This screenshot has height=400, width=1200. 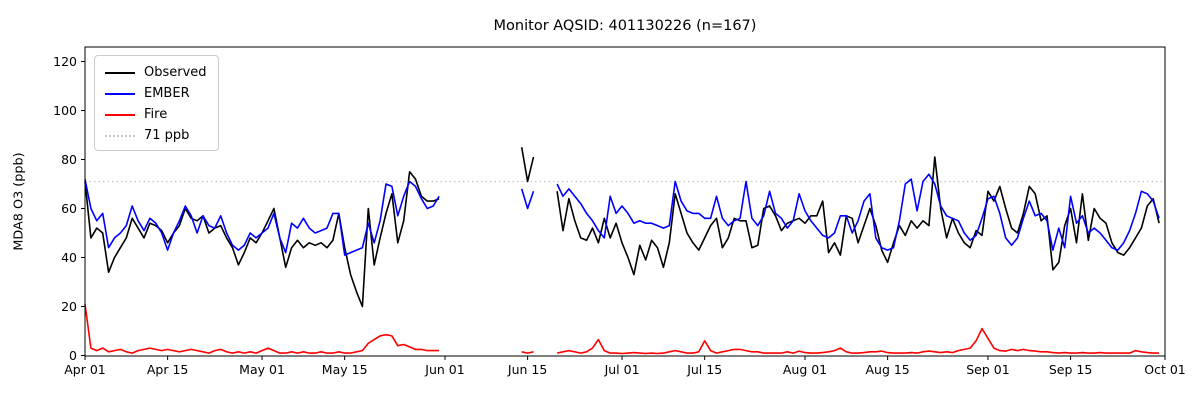 I want to click on observed-line-swatch, so click(x=120, y=72).